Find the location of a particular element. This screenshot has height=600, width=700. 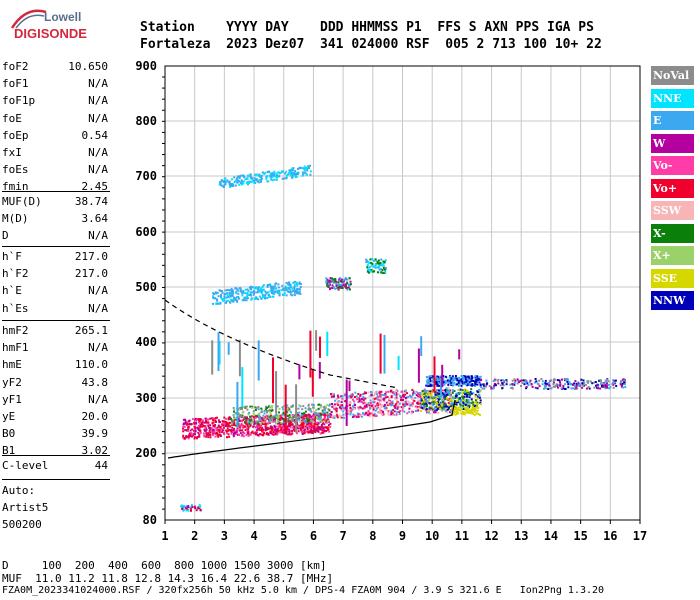

parameter-row: h`F2 217.0 is located at coordinates (55, 273).